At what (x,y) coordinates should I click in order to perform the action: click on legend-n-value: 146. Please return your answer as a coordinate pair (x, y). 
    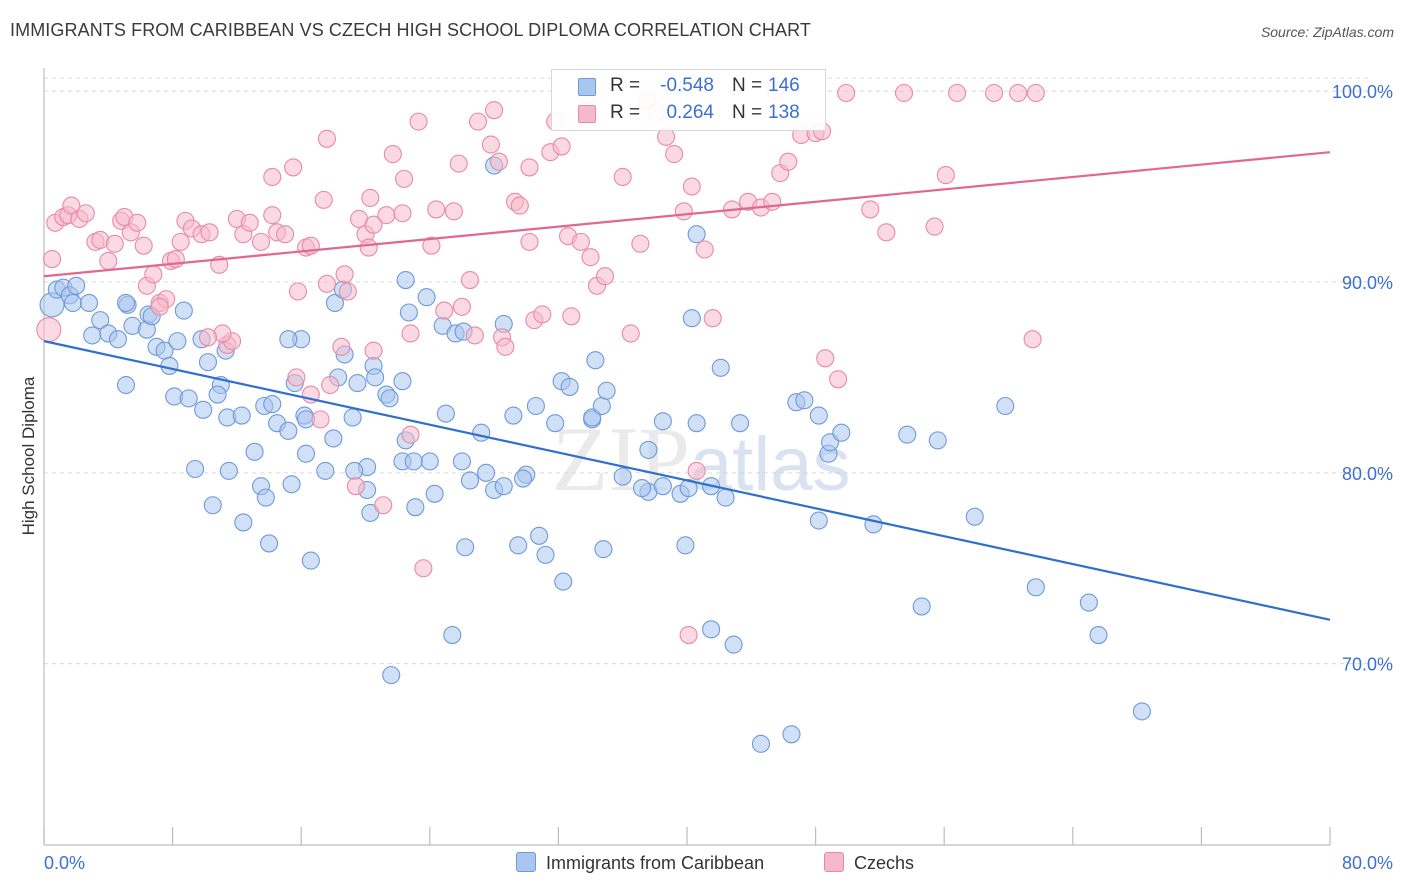
    Looking at the image, I should click on (784, 85).